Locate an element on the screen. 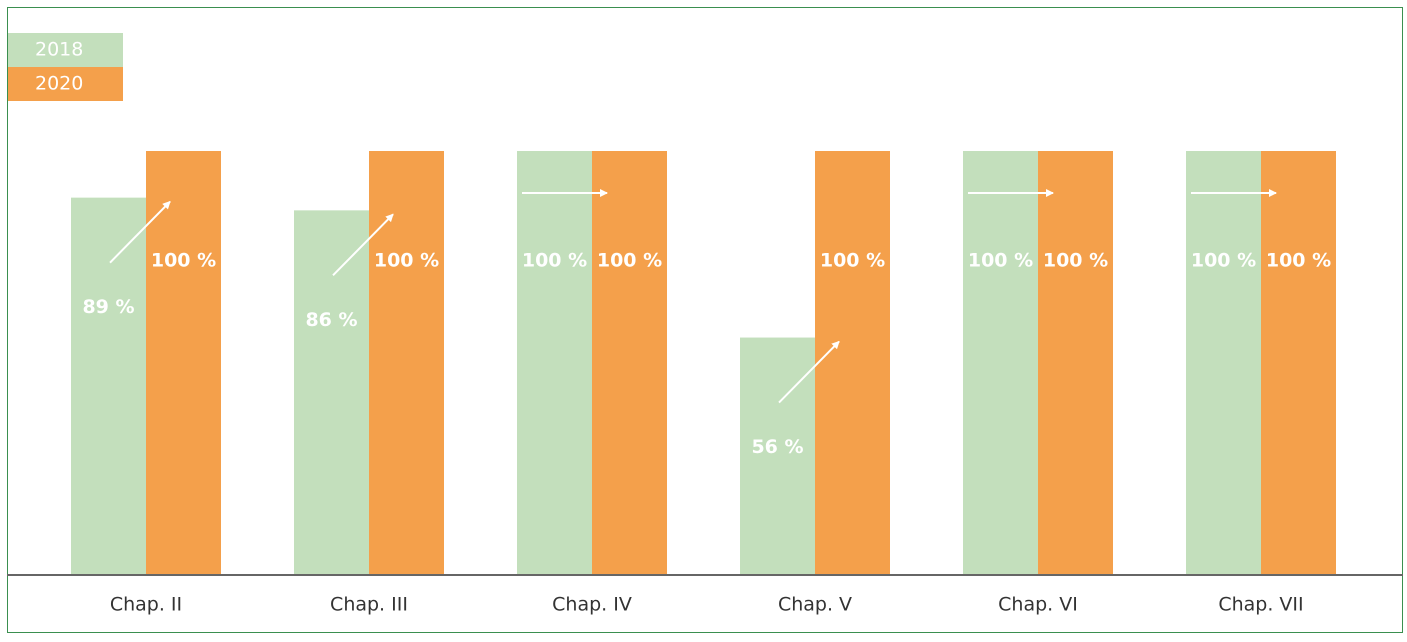  x-tick-label: Chap. VI is located at coordinates (1038, 605).